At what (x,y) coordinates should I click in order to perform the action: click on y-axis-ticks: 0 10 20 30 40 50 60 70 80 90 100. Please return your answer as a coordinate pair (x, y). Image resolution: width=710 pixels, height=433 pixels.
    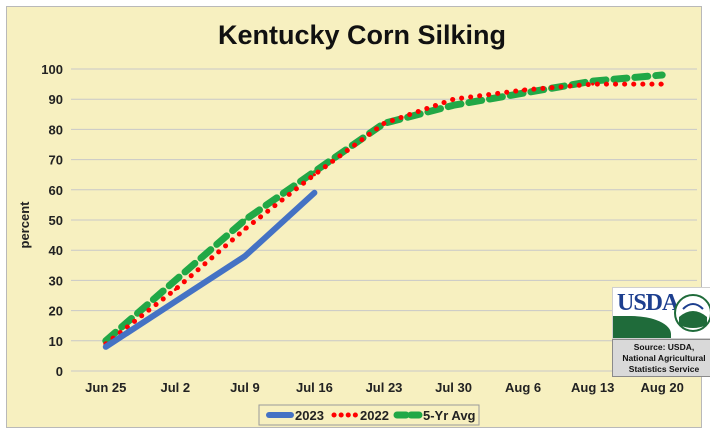
    Looking at the image, I should click on (52, 220).